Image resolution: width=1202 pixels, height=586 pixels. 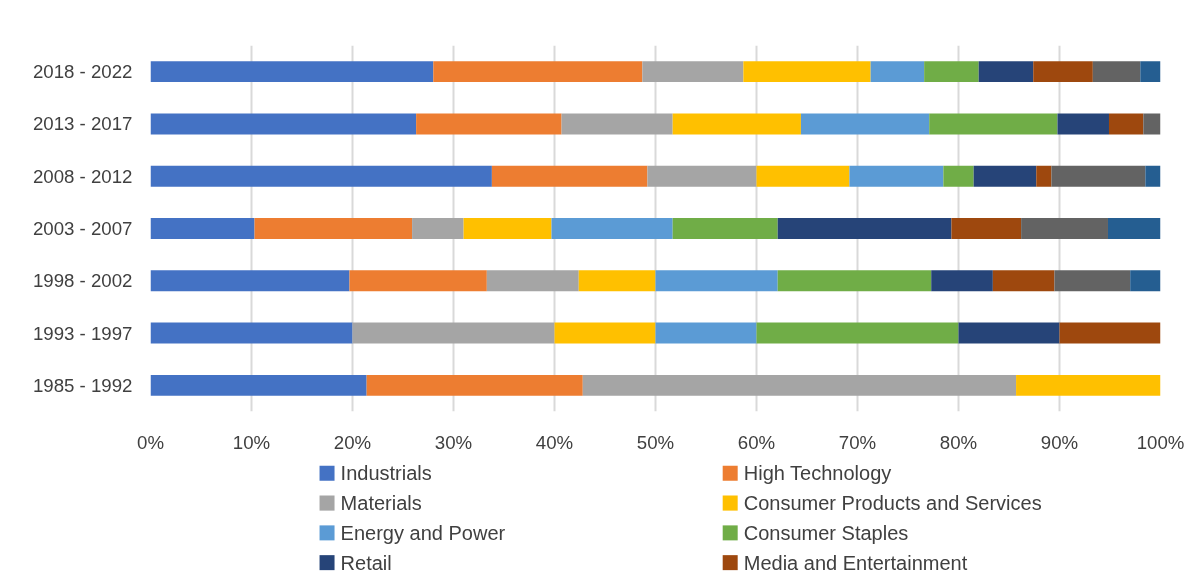 What do you see at coordinates (366, 562) in the screenshot?
I see `legend-label: Retail` at bounding box center [366, 562].